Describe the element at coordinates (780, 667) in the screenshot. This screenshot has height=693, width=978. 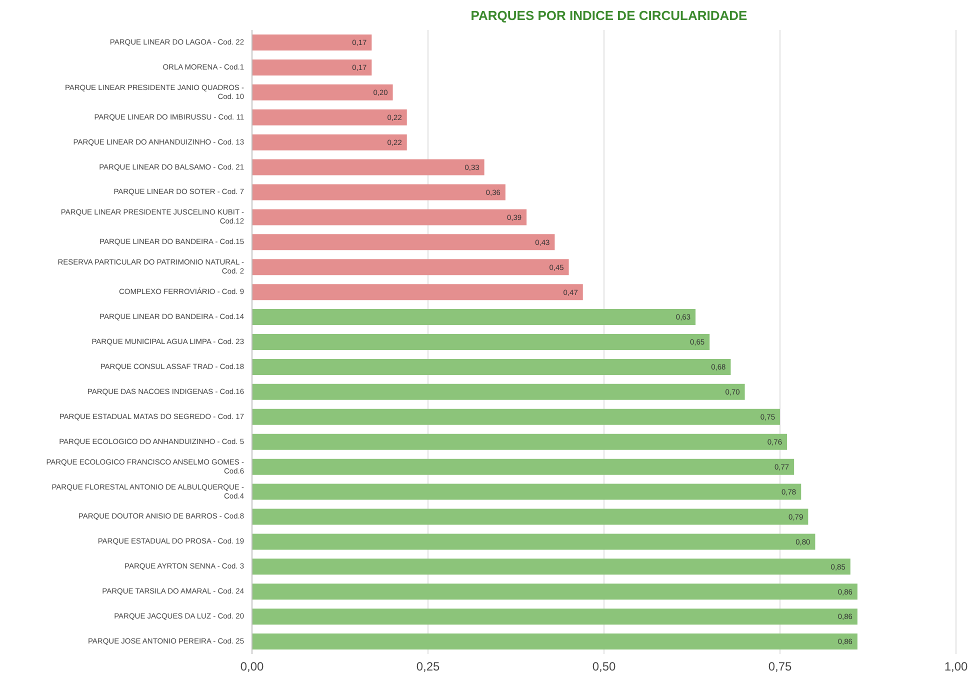
I see `x-tick-label: 0,75` at that location.